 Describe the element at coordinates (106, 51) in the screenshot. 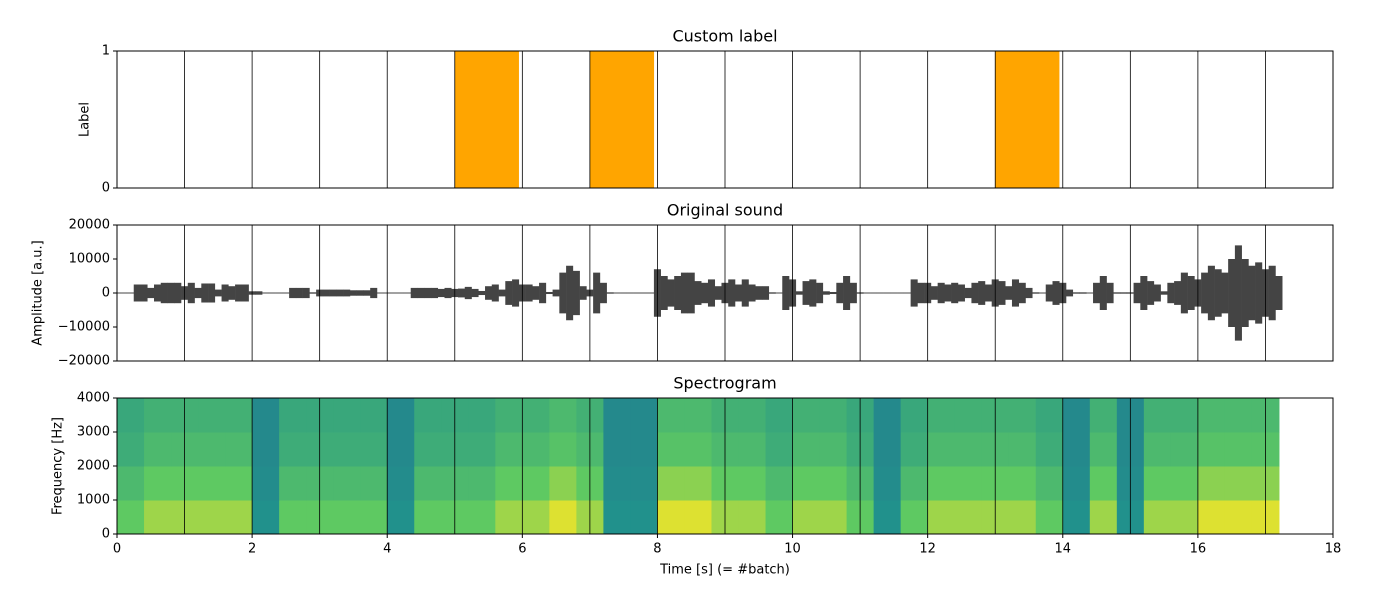

I see `y-tick-label: 1` at that location.